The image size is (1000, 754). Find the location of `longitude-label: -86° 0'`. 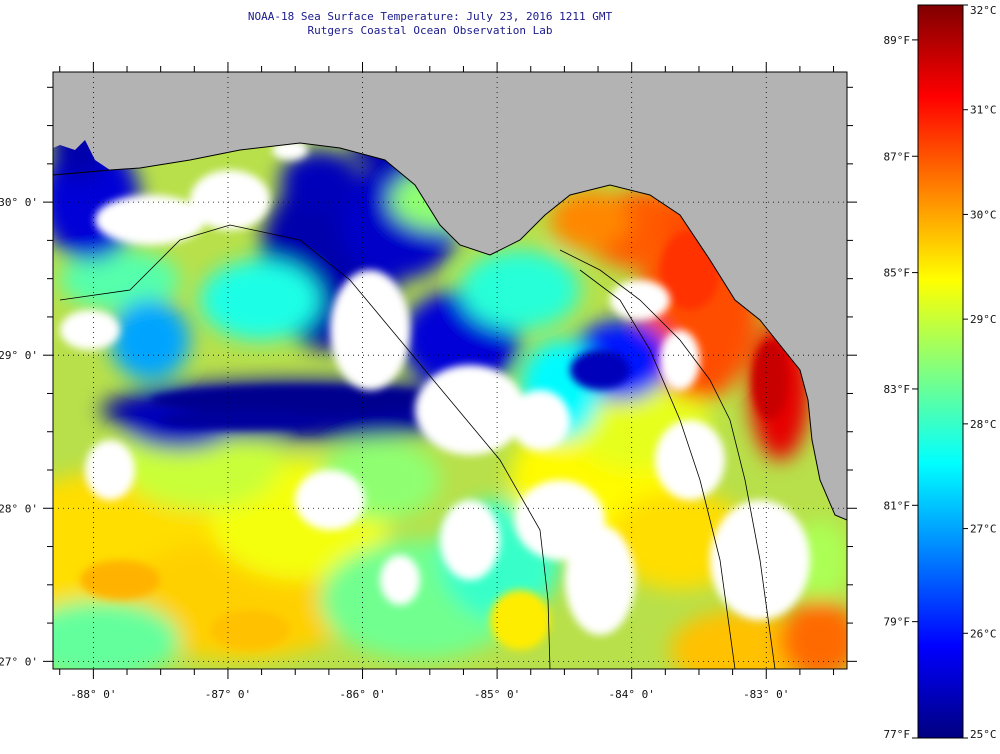

longitude-label: -86° 0' is located at coordinates (362, 694).